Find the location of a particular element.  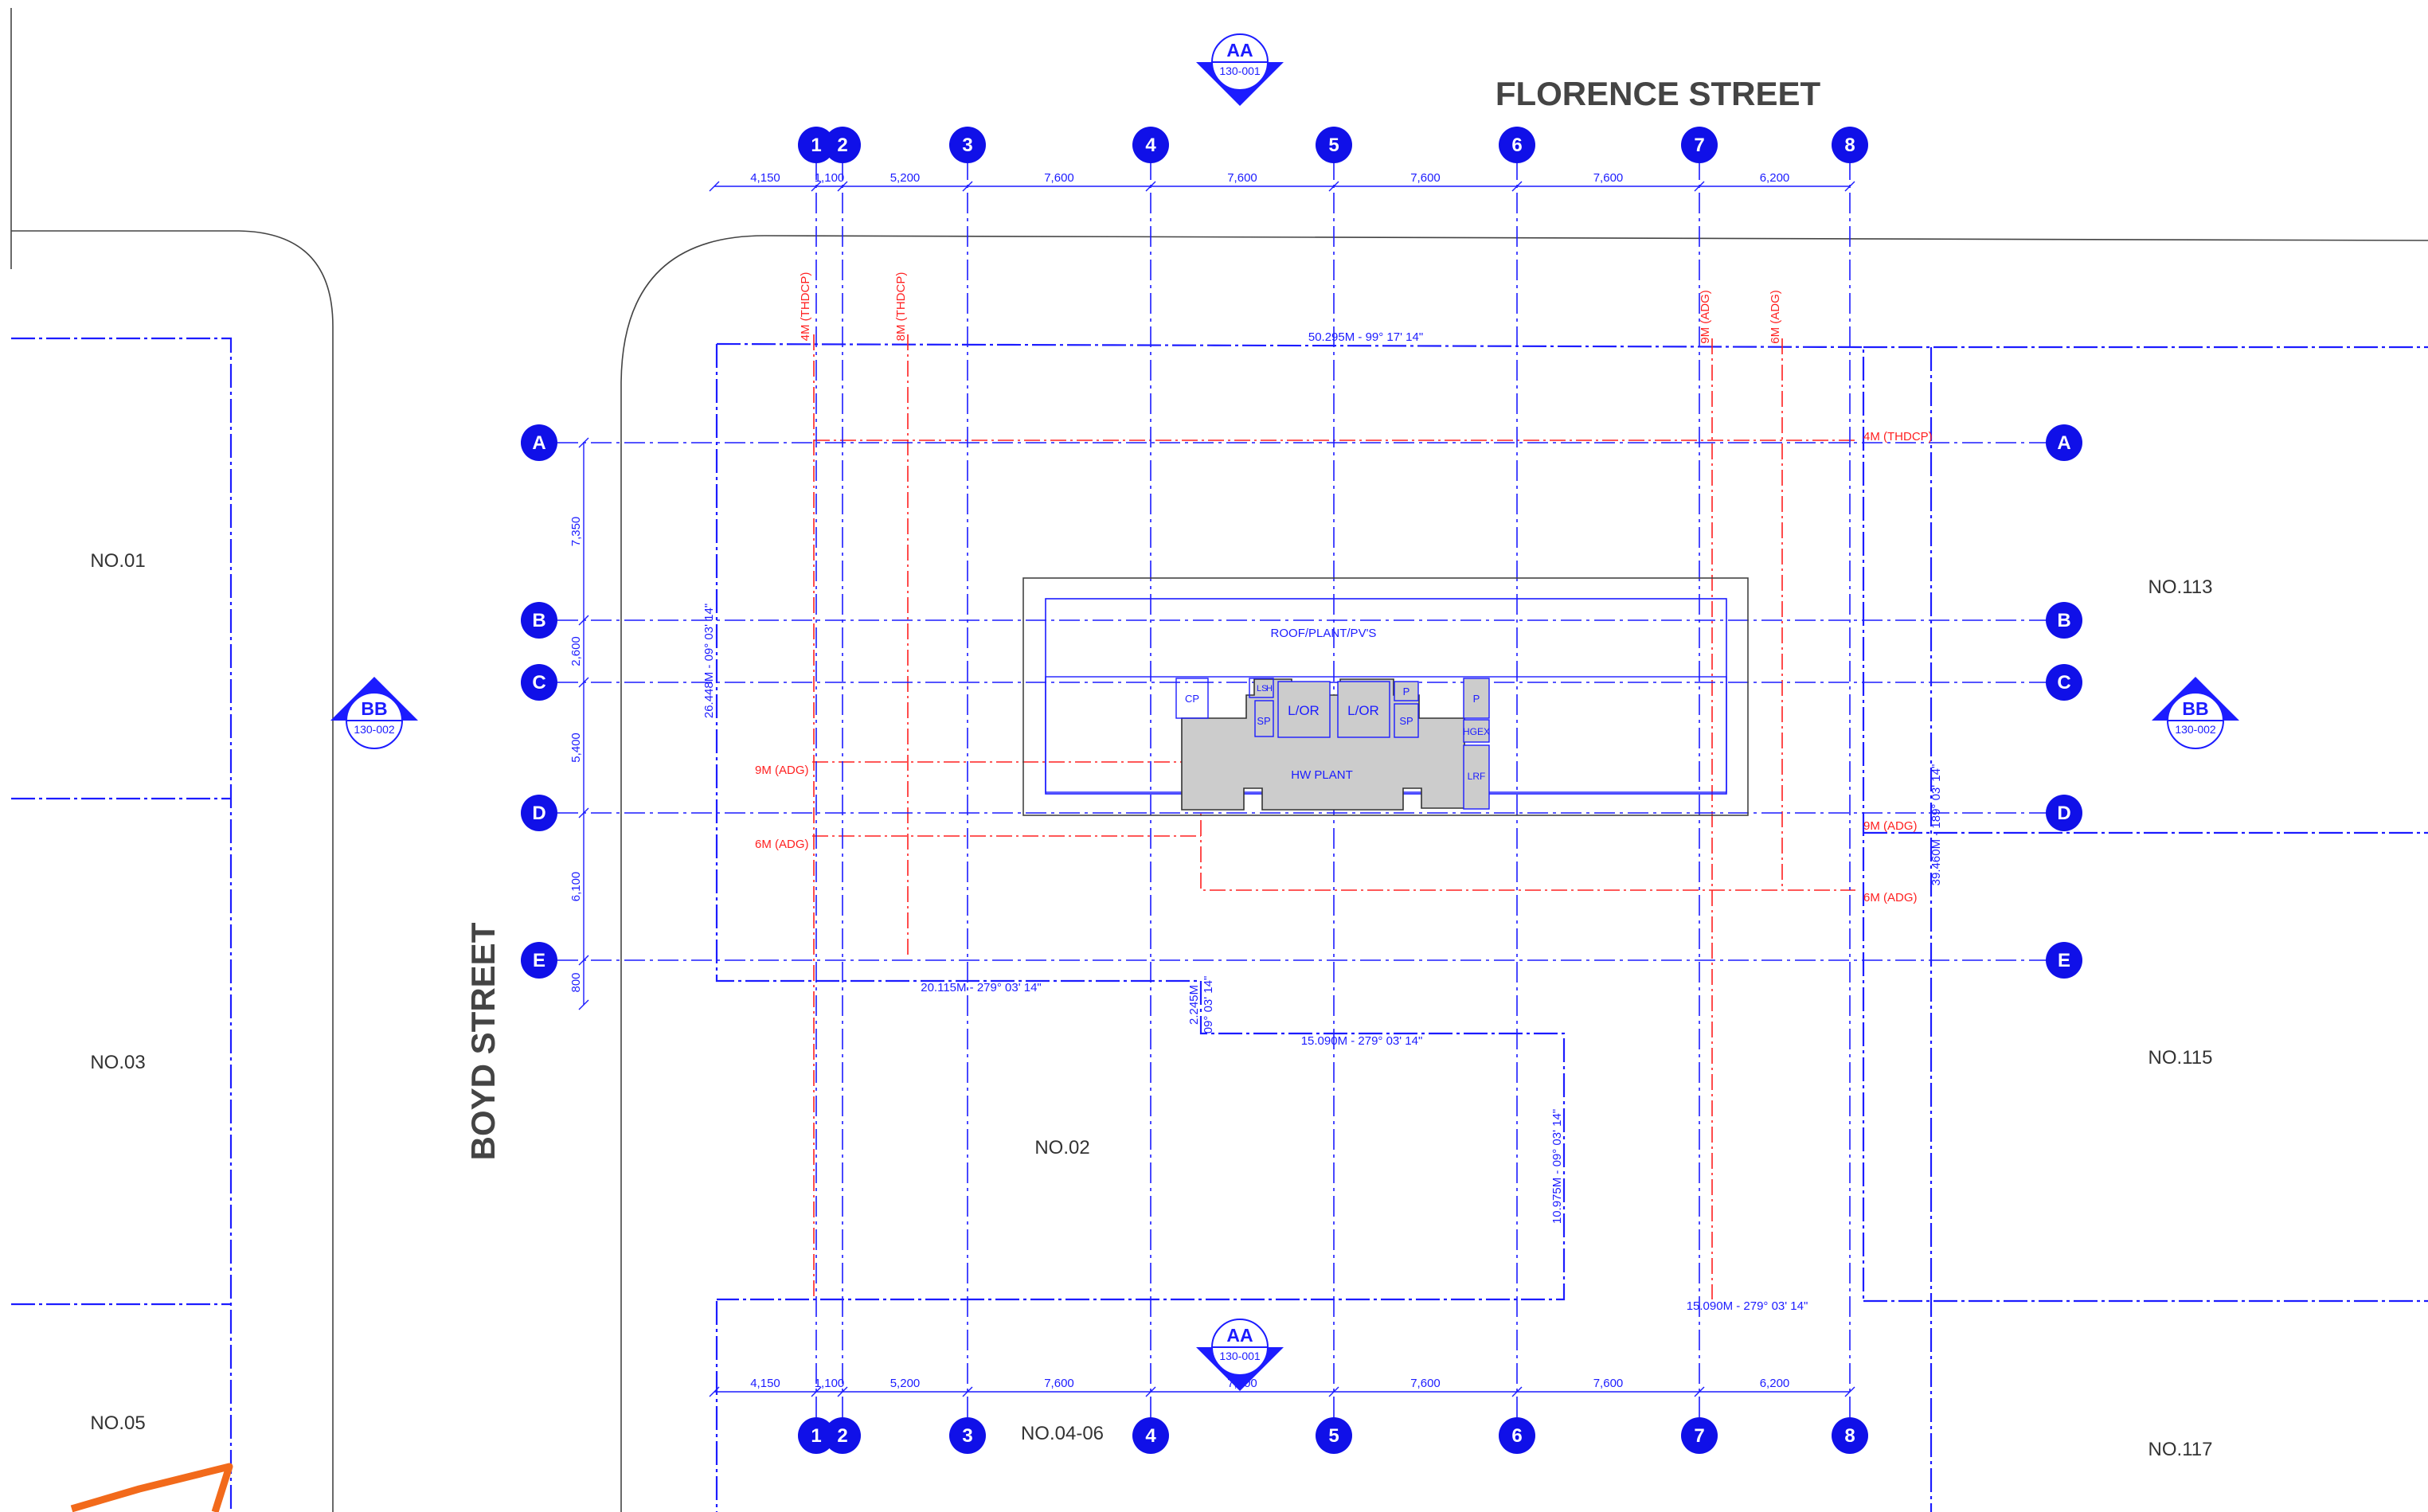

dimension-left: 7,350 2,600 5,400 6,100 800 is located at coordinates (579, 723).